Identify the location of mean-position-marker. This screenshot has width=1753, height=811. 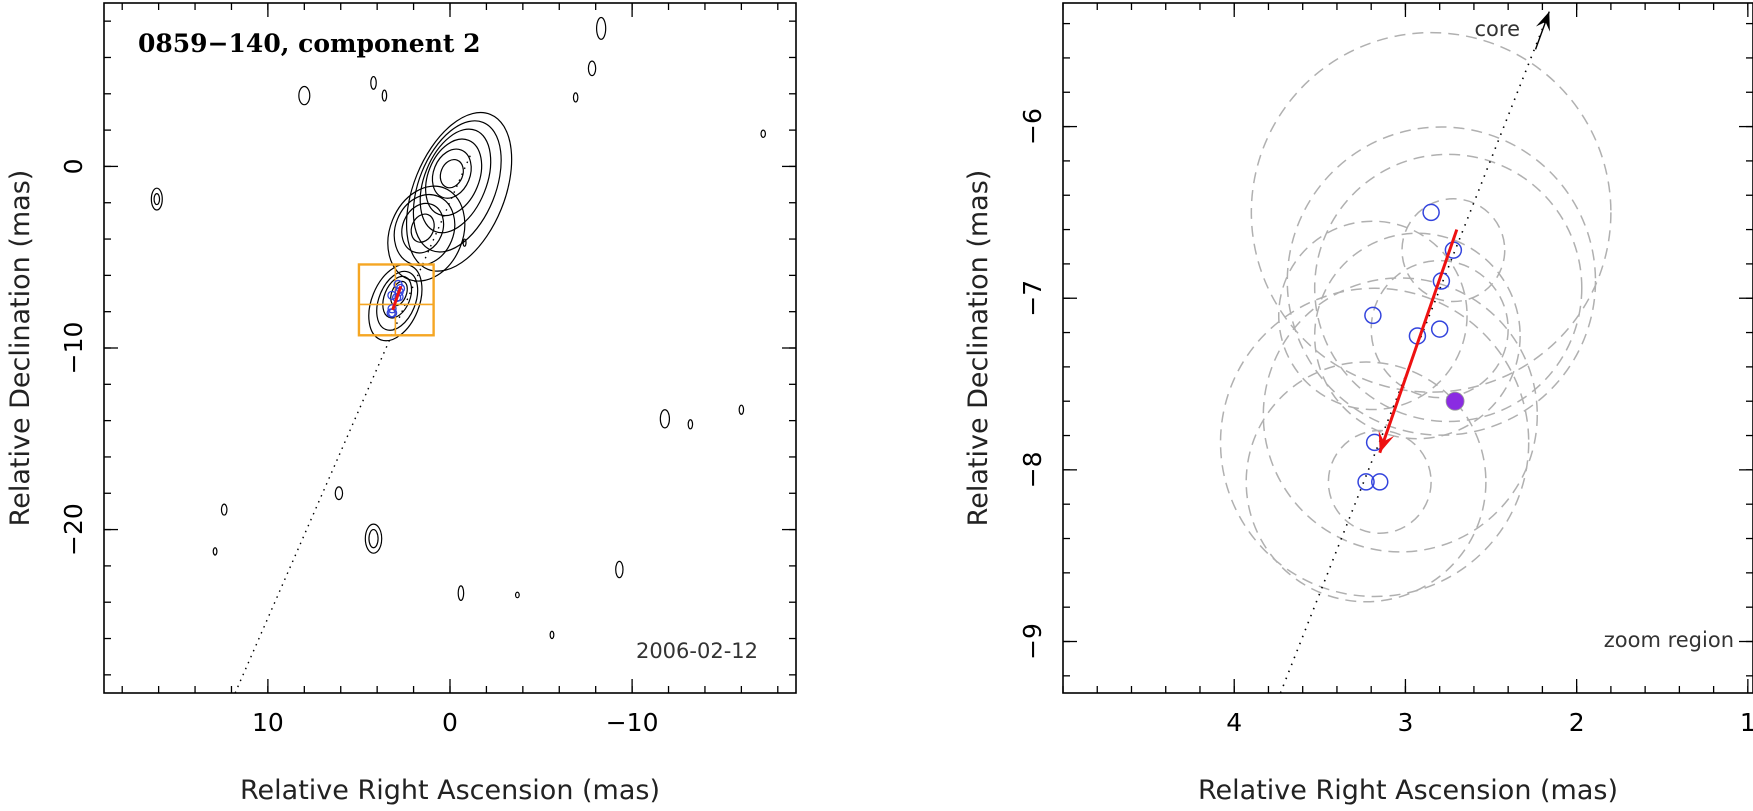
(1455, 401).